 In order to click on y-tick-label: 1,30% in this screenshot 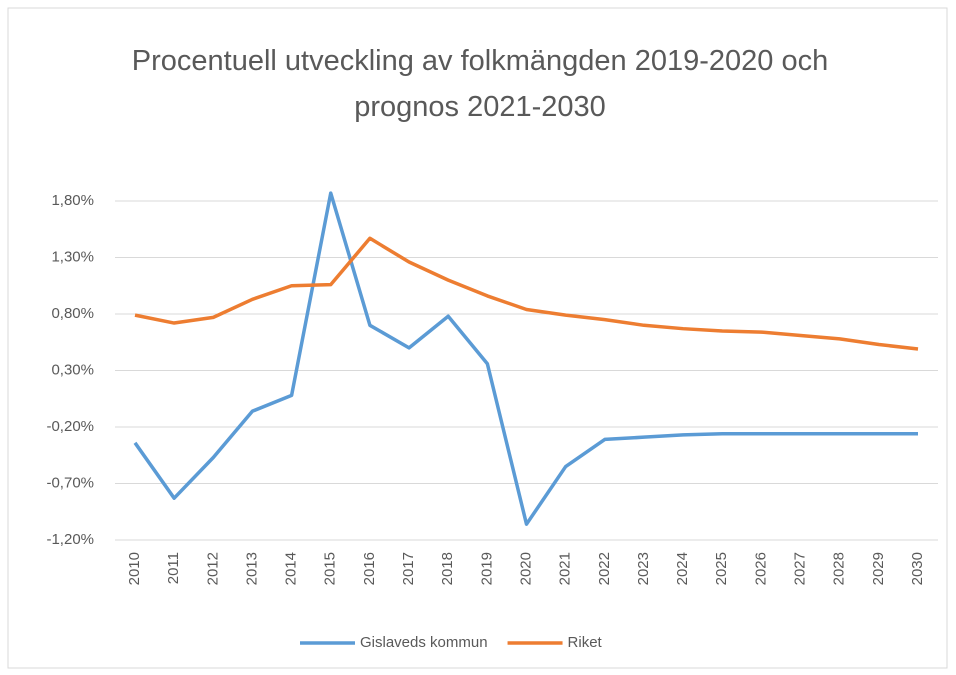, I will do `click(72, 256)`.